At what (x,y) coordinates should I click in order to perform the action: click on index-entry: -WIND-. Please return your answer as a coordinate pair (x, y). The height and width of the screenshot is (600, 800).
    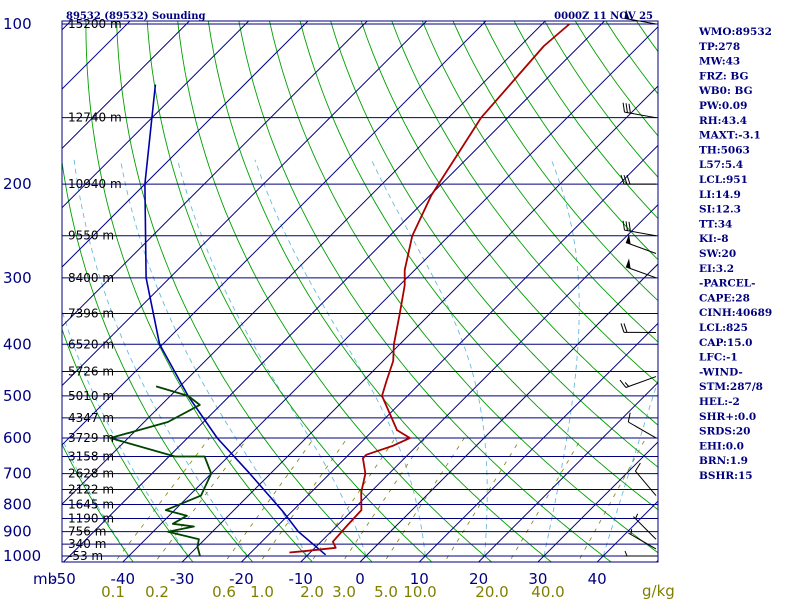
    Looking at the image, I should click on (721, 372).